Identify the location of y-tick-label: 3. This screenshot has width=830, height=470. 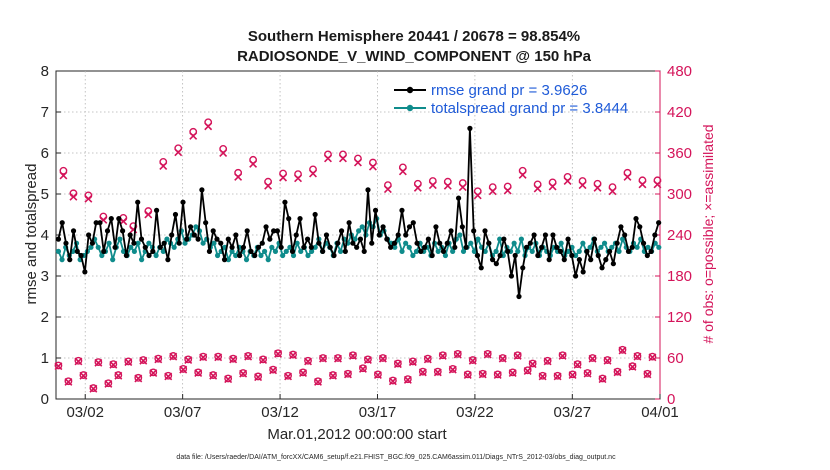
(45, 276).